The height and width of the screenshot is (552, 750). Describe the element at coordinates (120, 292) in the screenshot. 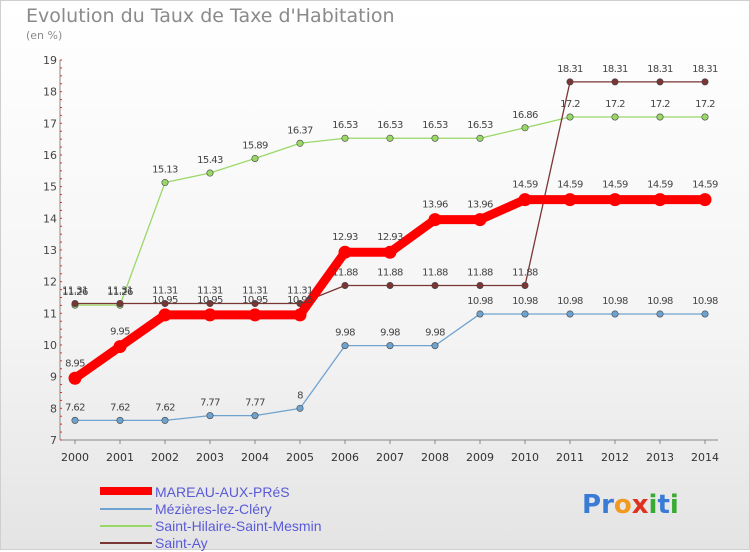

I see `data-label: 11.26` at that location.